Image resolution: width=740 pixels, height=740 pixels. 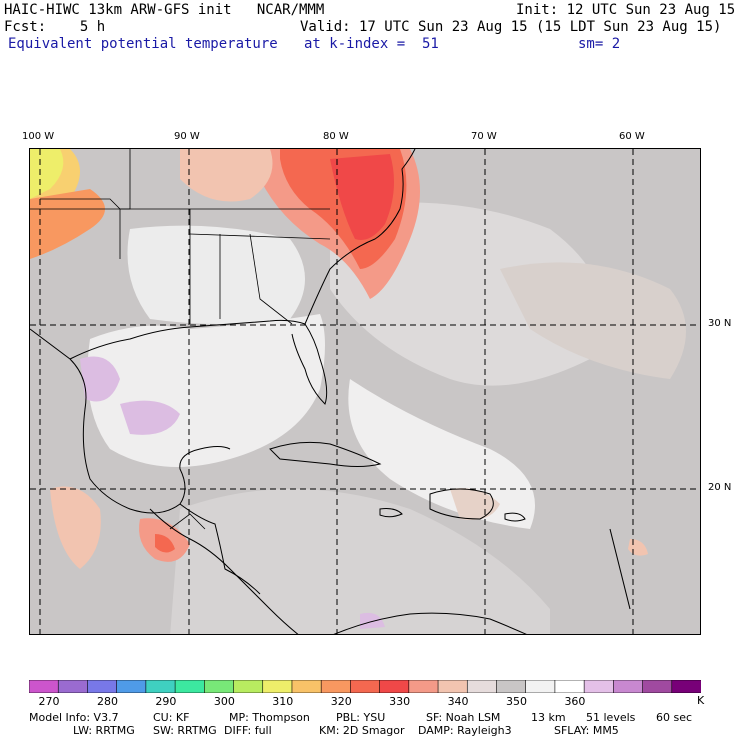 What do you see at coordinates (371, 44) in the screenshot?
I see `vertical-level: at k-index = 51` at bounding box center [371, 44].